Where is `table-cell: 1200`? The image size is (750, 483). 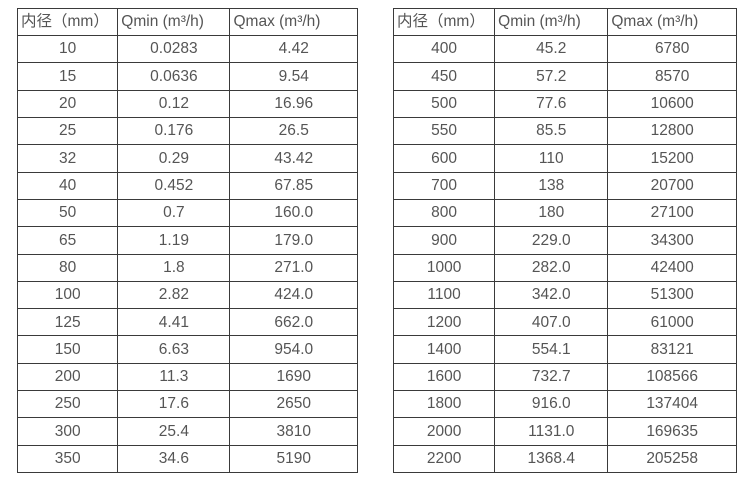 table-cell: 1200 is located at coordinates (444, 322).